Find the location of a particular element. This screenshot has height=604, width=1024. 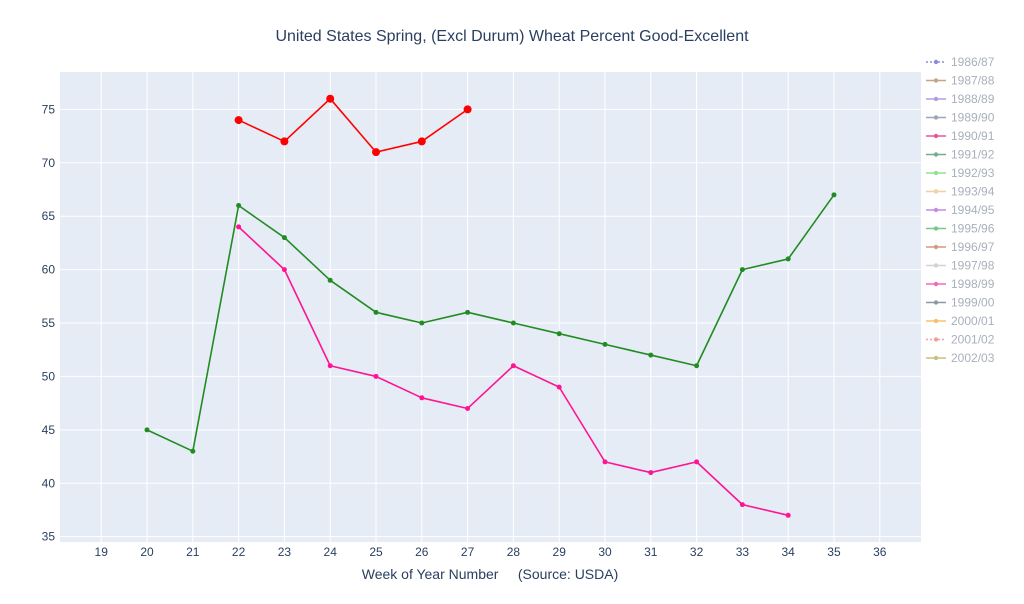

legend-label: 1991/92 is located at coordinates (973, 155).